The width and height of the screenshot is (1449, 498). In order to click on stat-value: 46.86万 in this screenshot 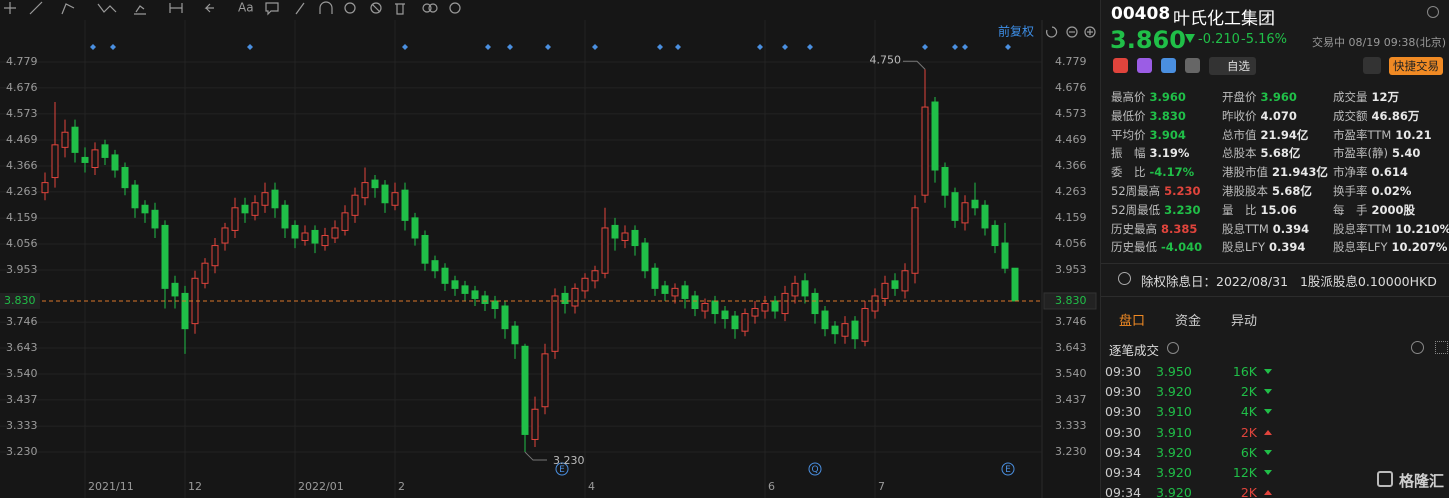, I will do `click(1395, 115)`.